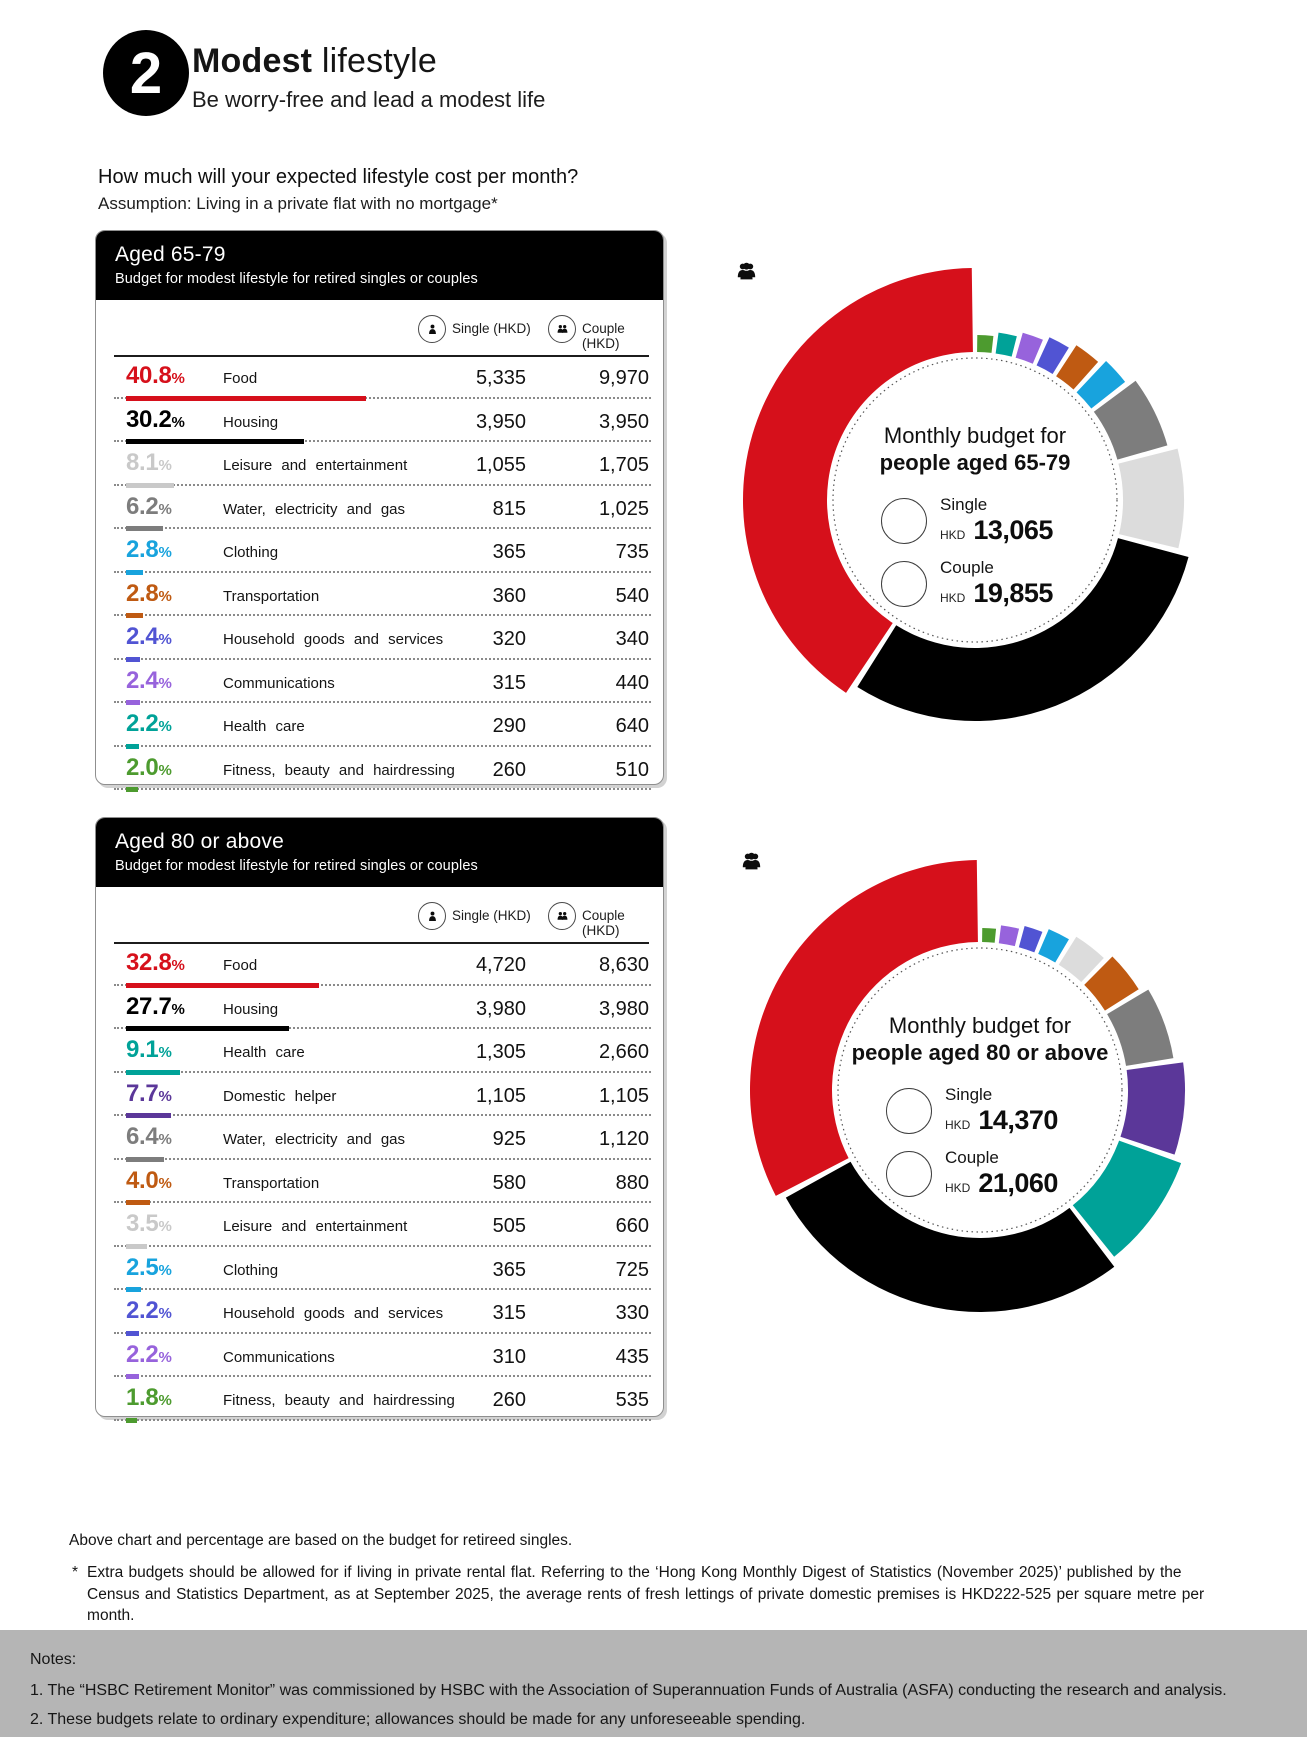 The image size is (1307, 1737). Describe the element at coordinates (1053, 946) in the screenshot. I see `donut-segment-clothing` at that location.